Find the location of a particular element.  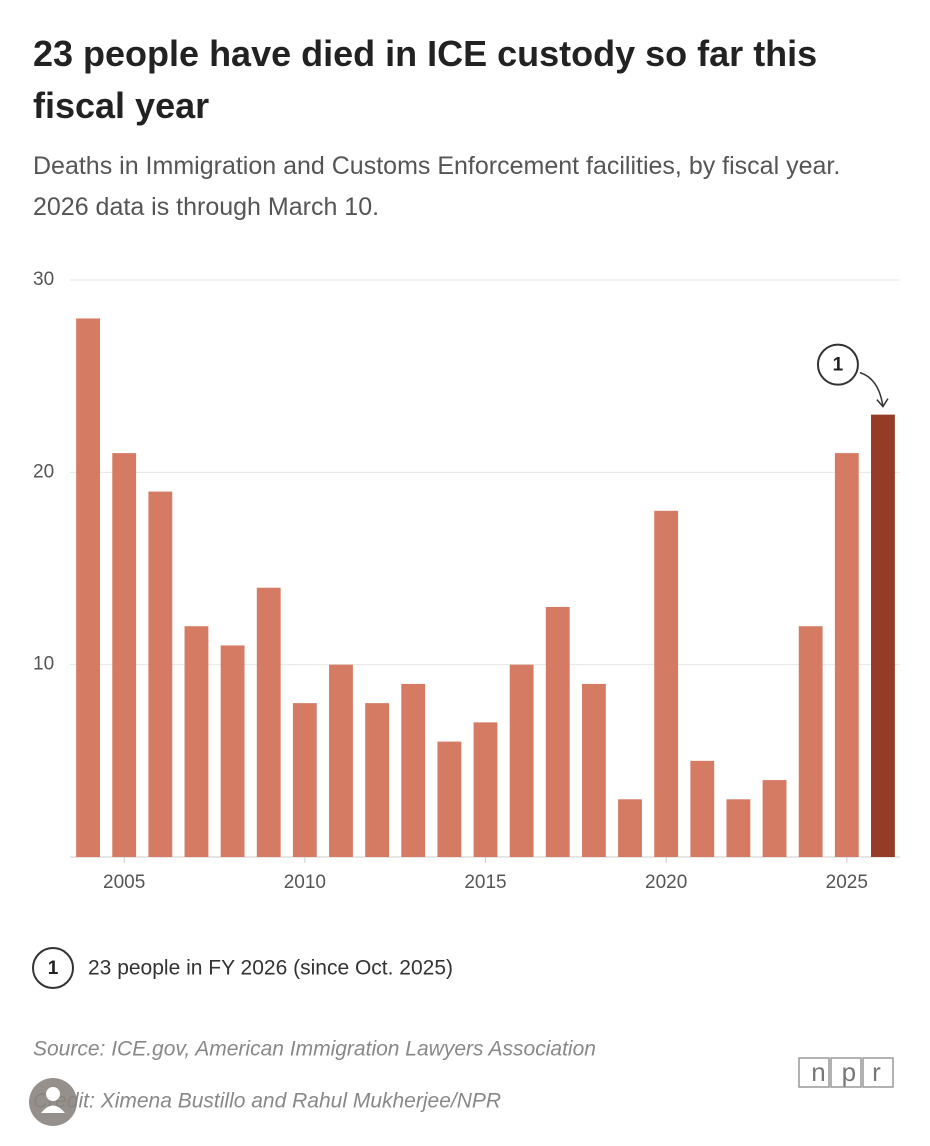

y-tick-label: 20 is located at coordinates (43, 471).